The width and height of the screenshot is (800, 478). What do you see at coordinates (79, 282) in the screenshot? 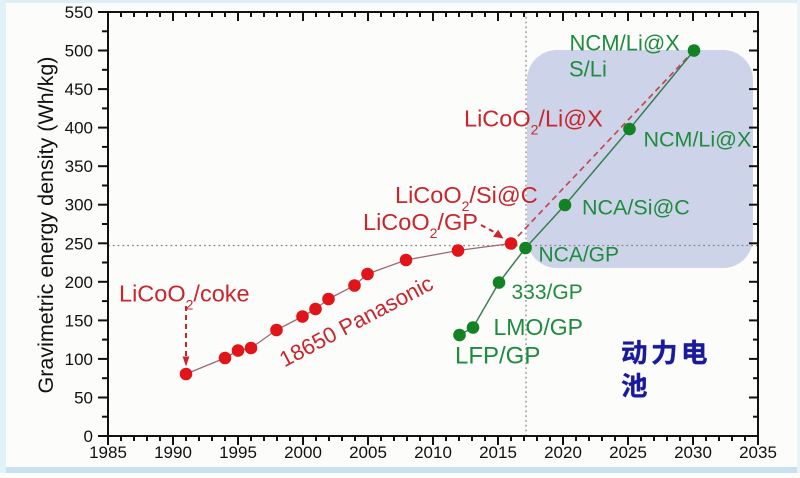
I see `svg-text: 200` at bounding box center [79, 282].